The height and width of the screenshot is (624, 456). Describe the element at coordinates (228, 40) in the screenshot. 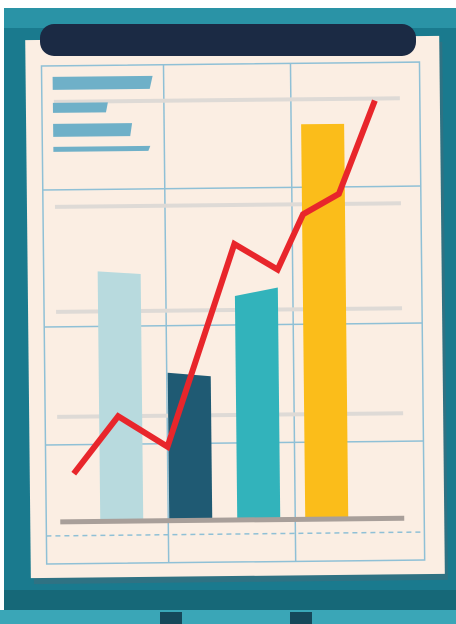

I see `board-clip` at that location.